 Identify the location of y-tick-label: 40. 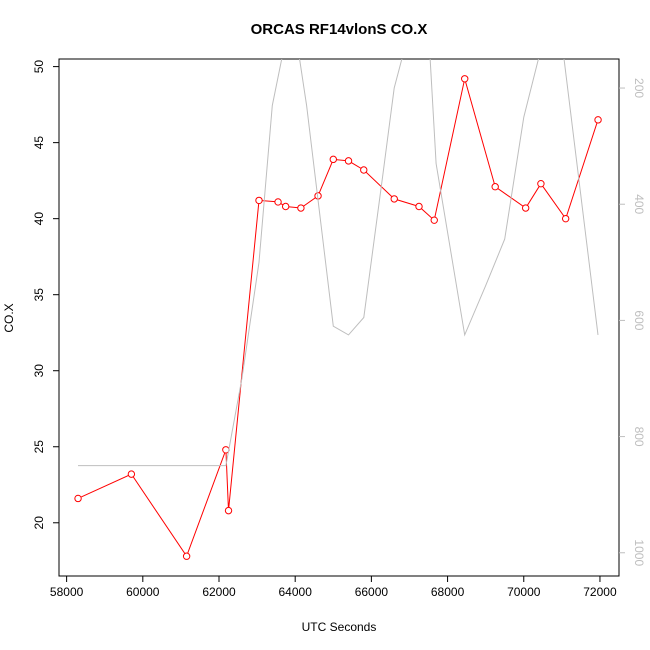
(39, 219).